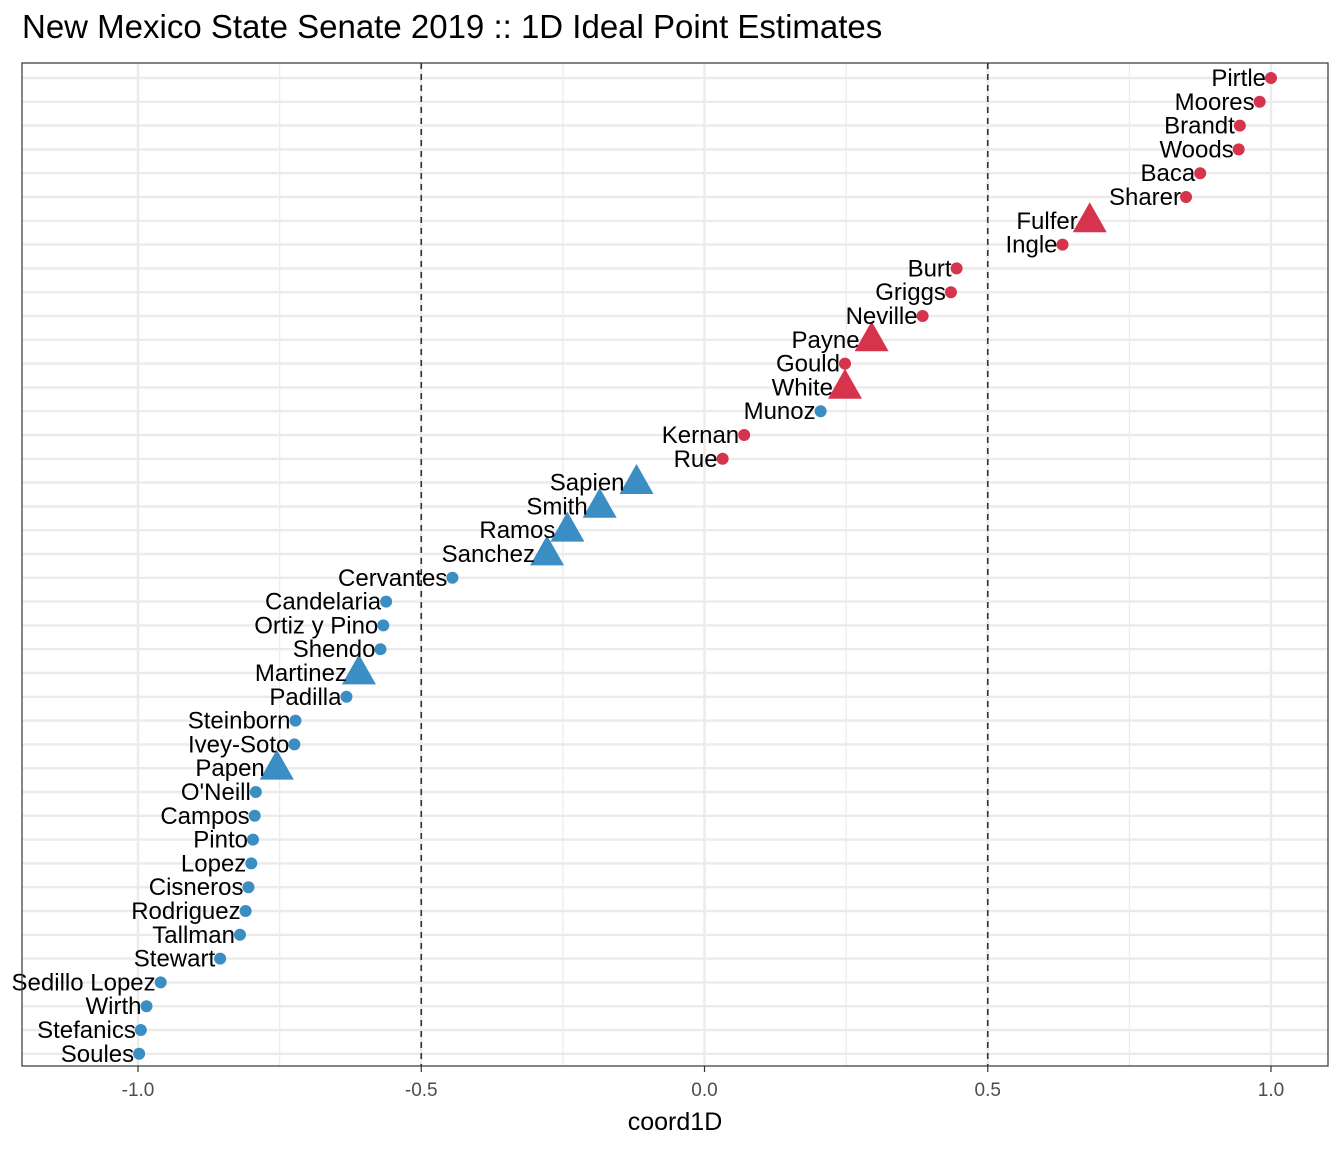 This screenshot has height=1152, width=1344. What do you see at coordinates (138, 1090) in the screenshot?
I see `x-tick-label: -1.0` at bounding box center [138, 1090].